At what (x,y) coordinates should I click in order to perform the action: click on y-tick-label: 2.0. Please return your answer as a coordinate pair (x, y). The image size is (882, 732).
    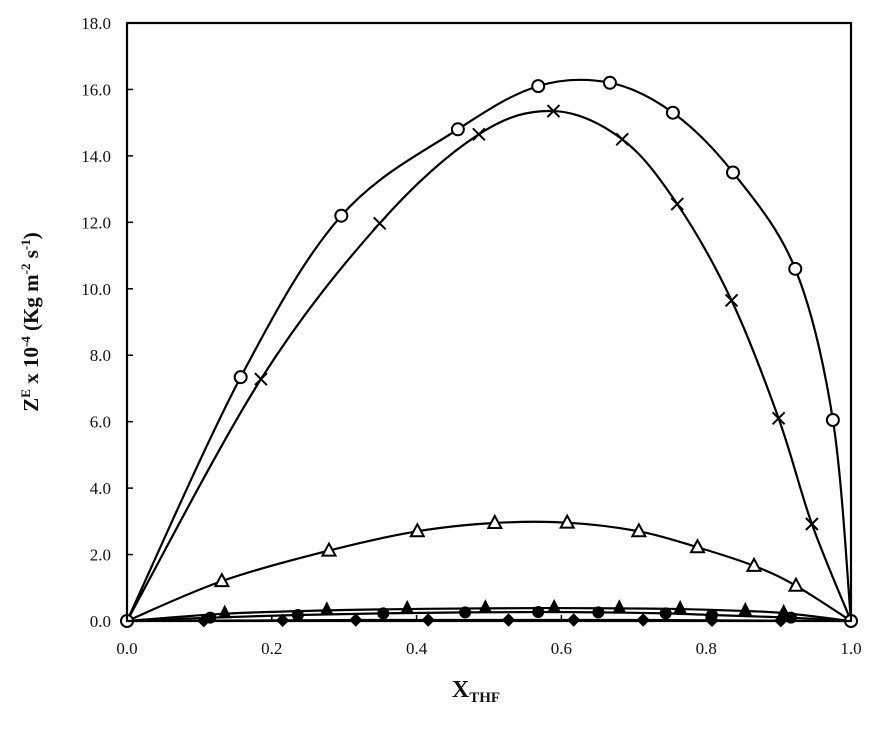
    Looking at the image, I should click on (100, 555).